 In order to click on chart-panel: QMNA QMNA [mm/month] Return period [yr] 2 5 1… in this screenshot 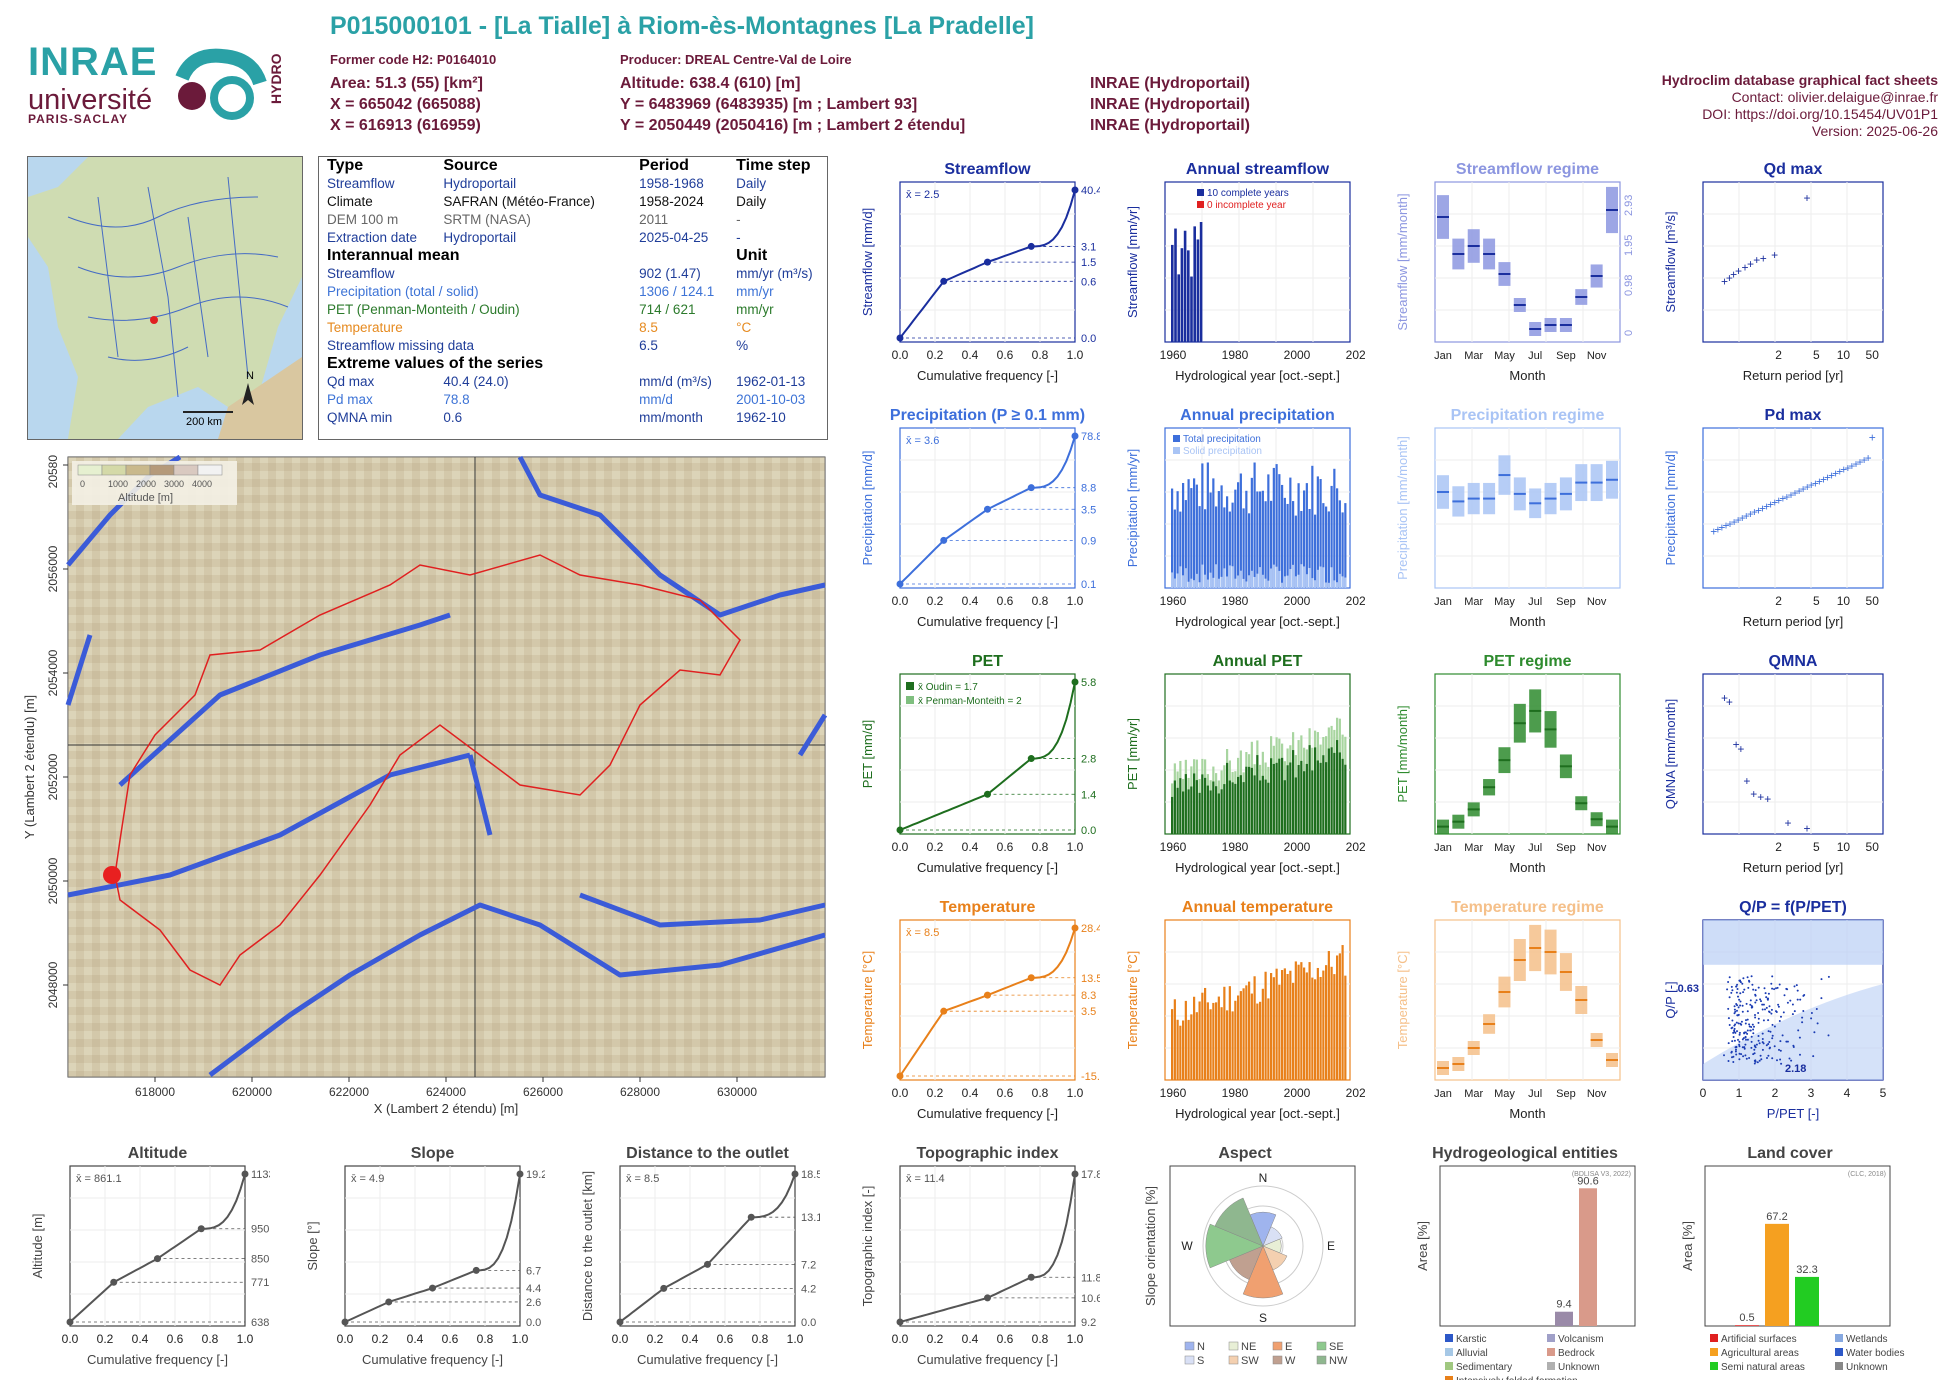, I will do `click(1773, 764)`.